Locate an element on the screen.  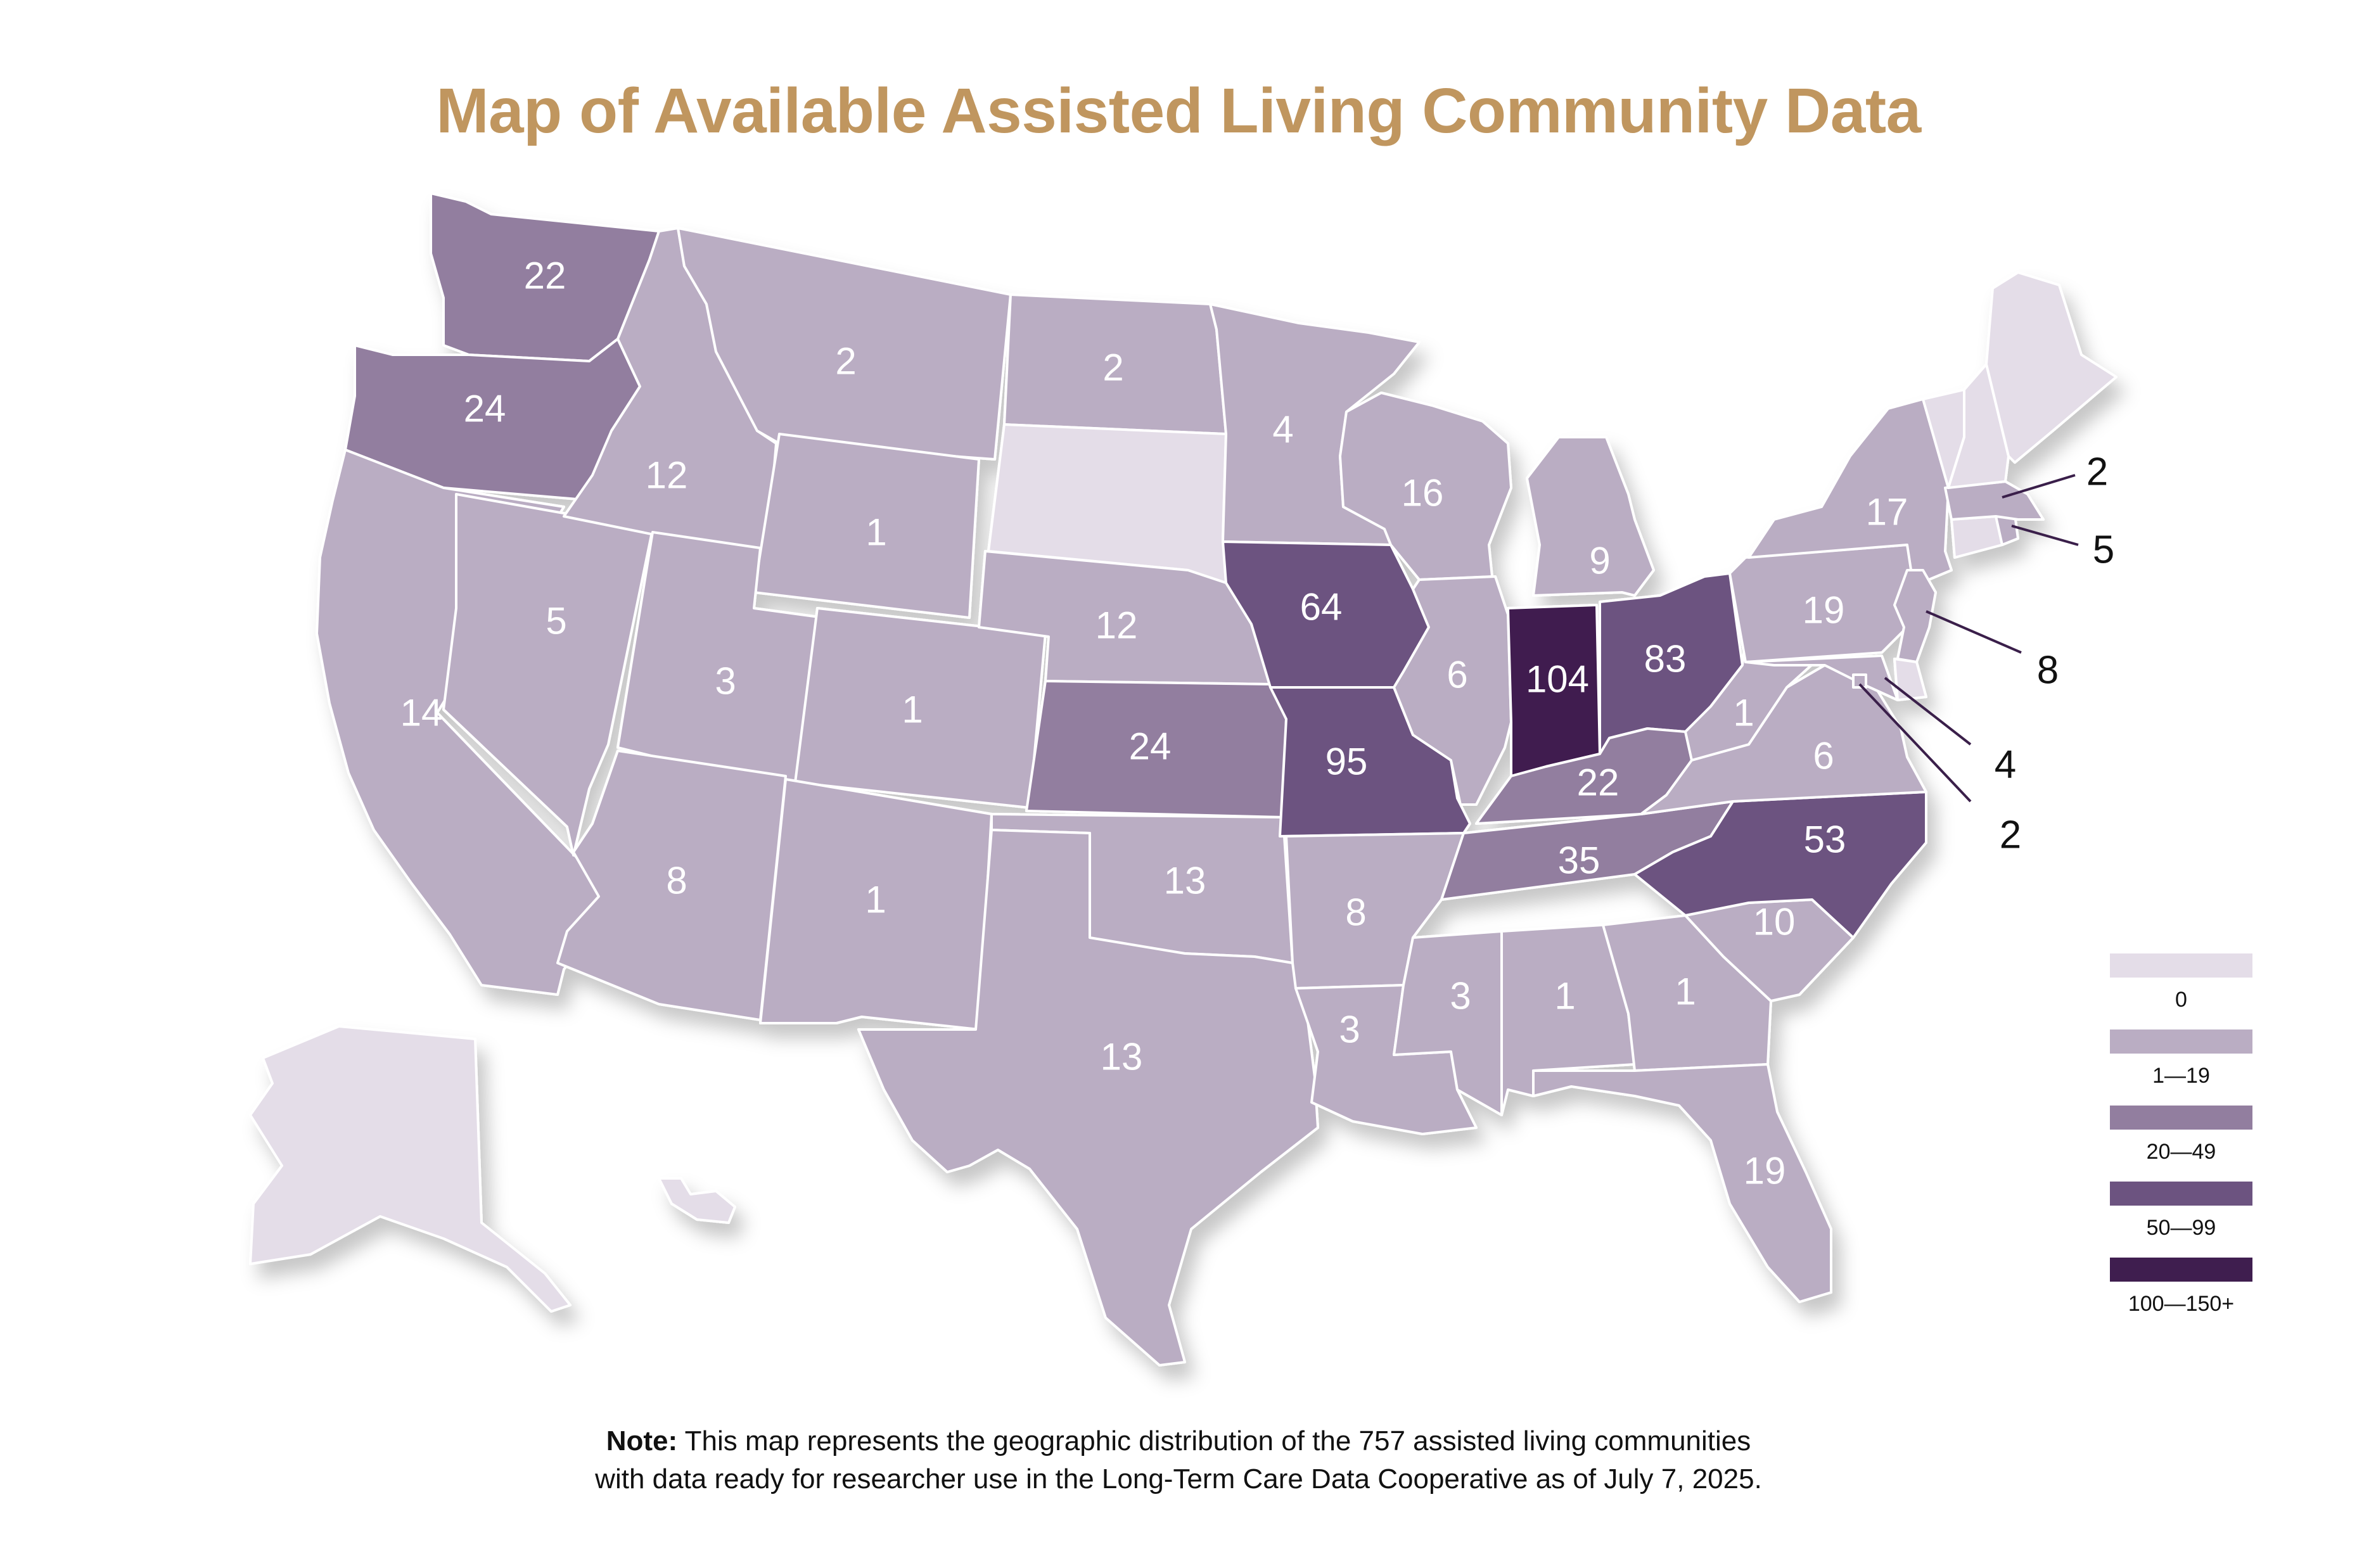
legend-item: 20—49 is located at coordinates (2183, 1144).